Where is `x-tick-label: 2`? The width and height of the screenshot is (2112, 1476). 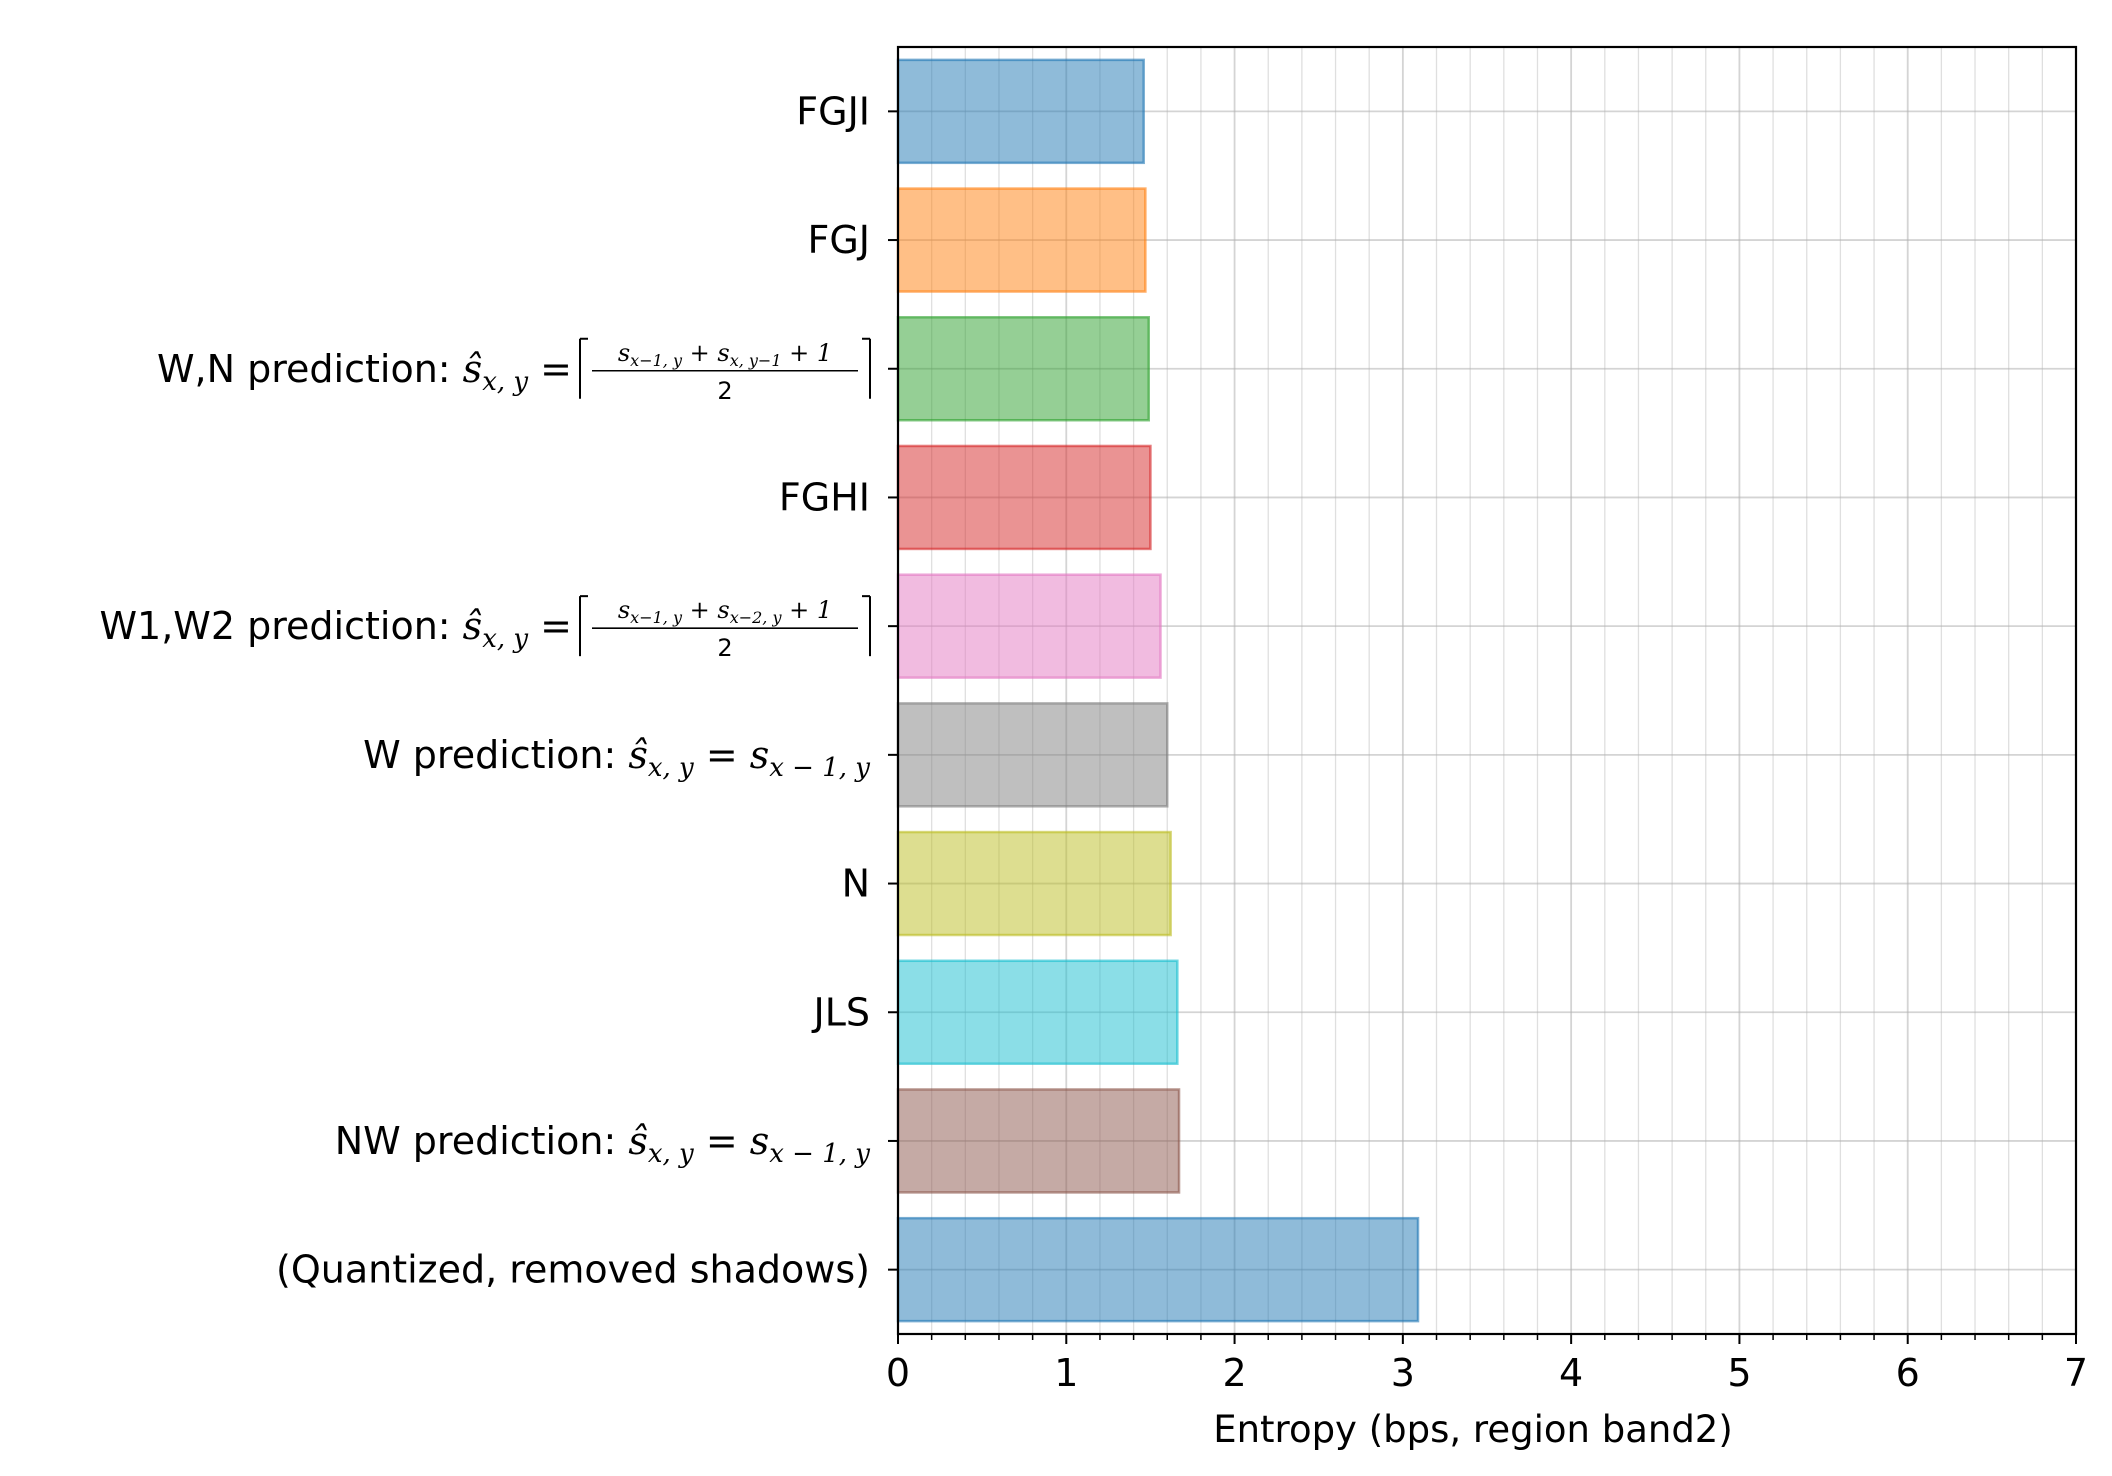
x-tick-label: 2 is located at coordinates (1234, 1373).